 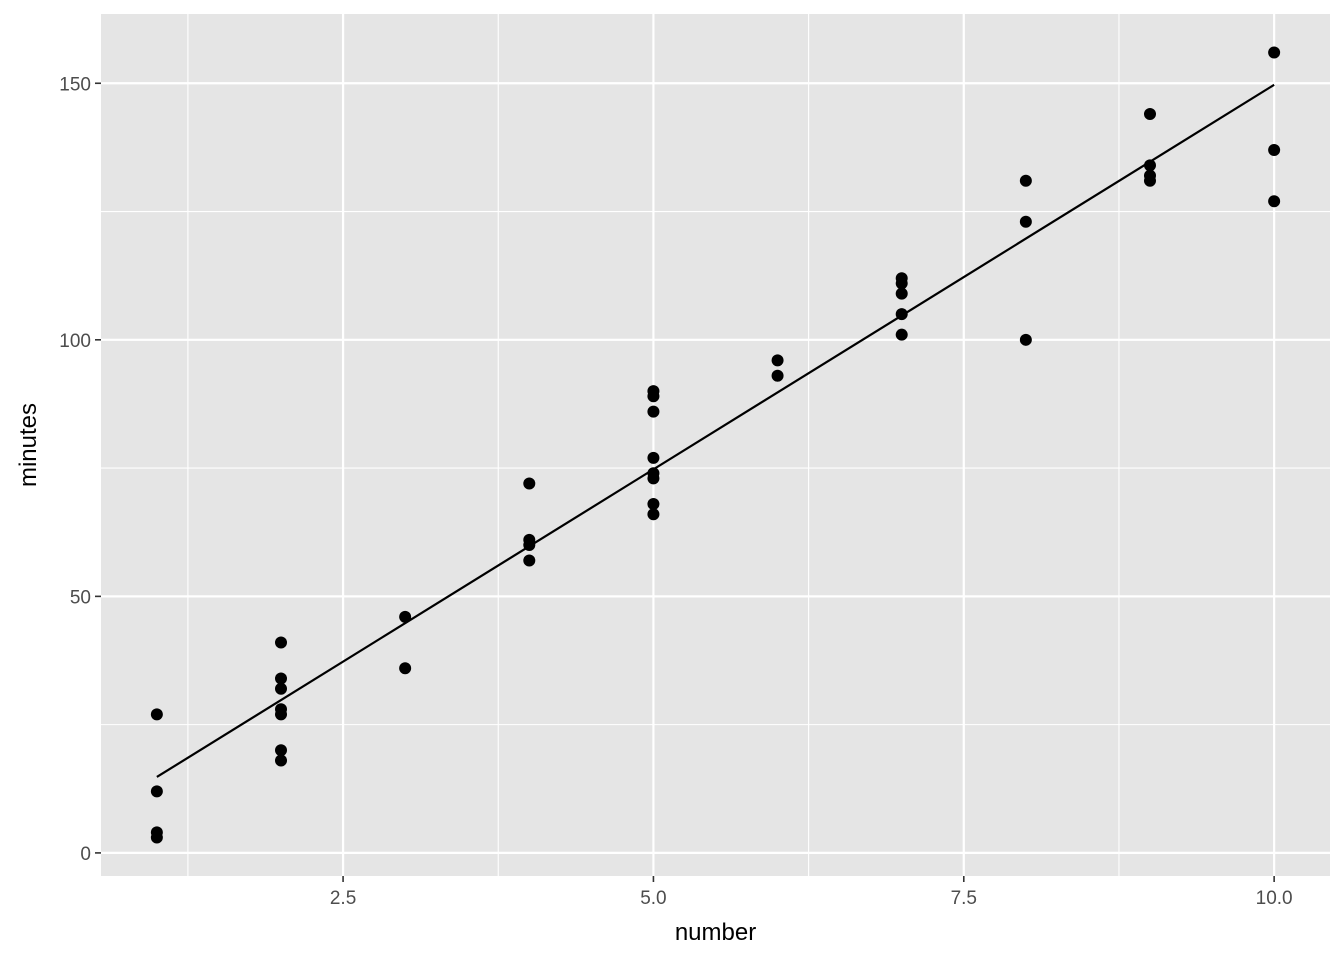 I want to click on y-tick-label: 150, so click(x=75, y=84).